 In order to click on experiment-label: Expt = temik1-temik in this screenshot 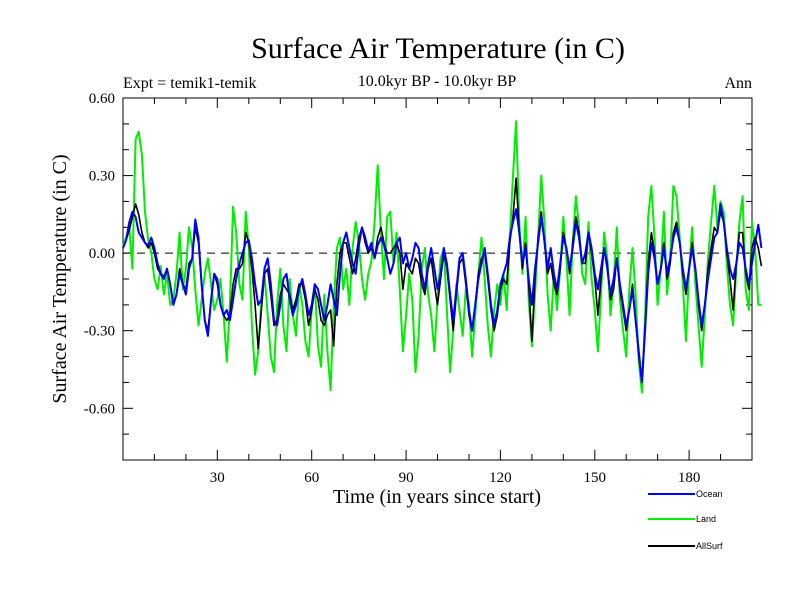, I will do `click(189, 83)`.